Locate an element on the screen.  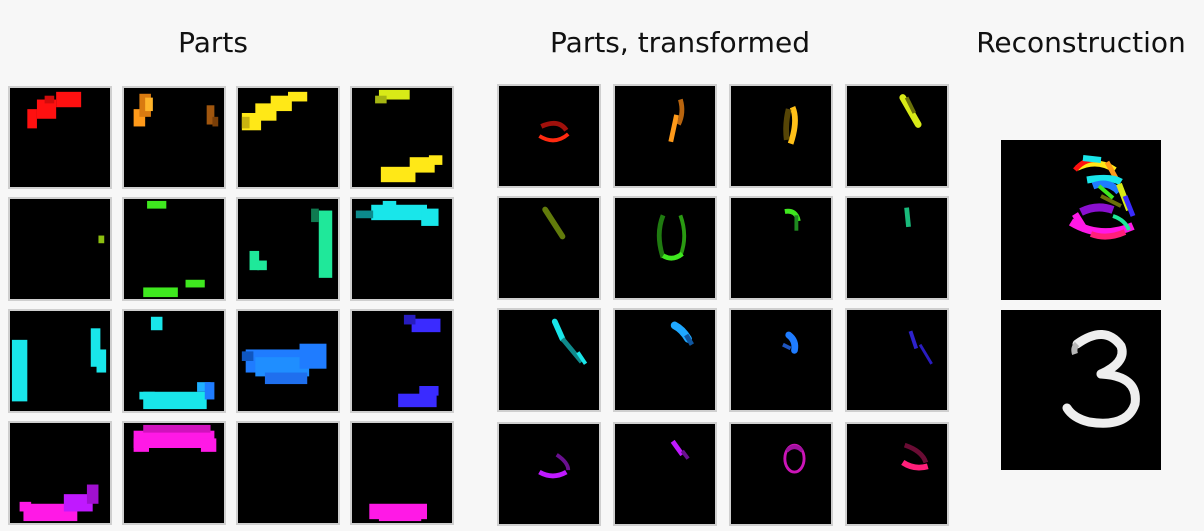
part-yellow is located at coordinates (288, 137).